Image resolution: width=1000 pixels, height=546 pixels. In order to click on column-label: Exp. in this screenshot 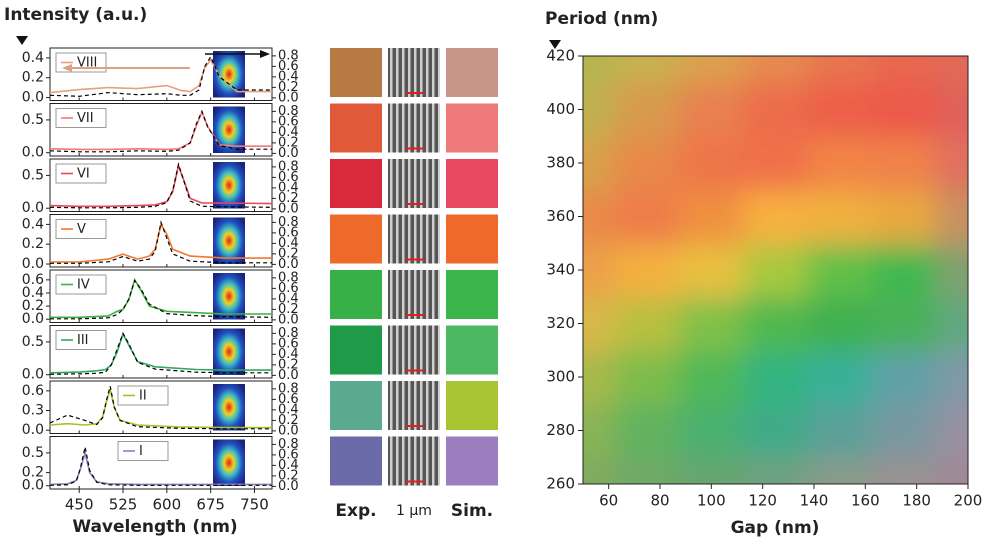, I will do `click(355, 511)`.